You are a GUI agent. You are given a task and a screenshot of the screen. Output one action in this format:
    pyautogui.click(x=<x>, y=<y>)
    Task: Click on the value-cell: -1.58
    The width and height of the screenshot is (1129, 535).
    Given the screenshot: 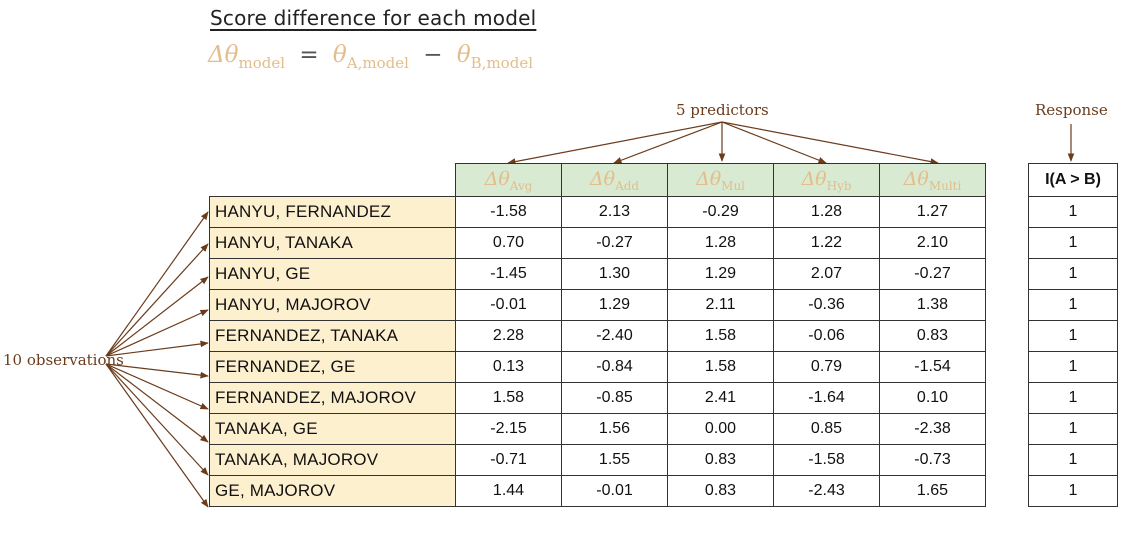 What is the action you would take?
    pyautogui.click(x=508, y=212)
    